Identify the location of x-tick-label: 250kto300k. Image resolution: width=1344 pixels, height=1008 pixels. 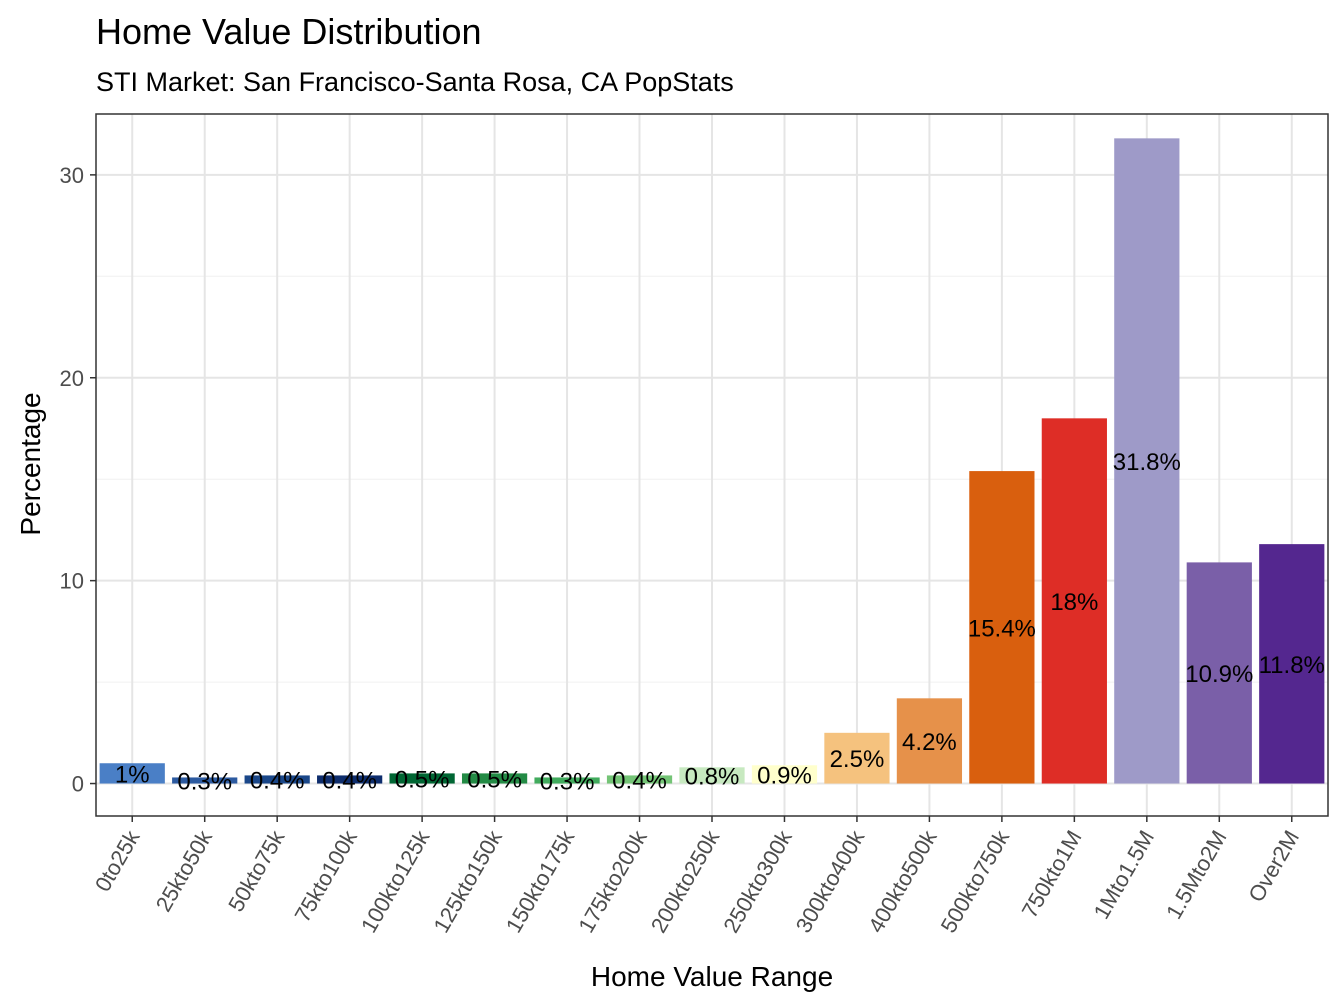
(757, 881).